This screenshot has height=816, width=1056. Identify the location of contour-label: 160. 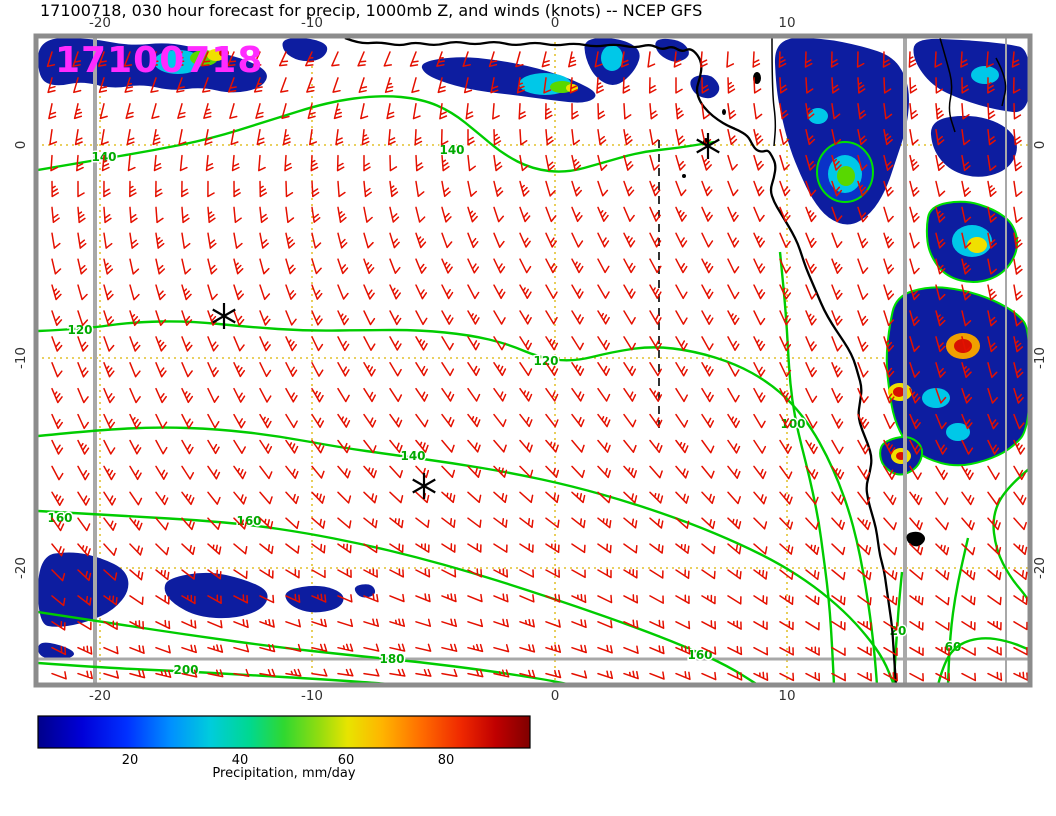
(248, 521).